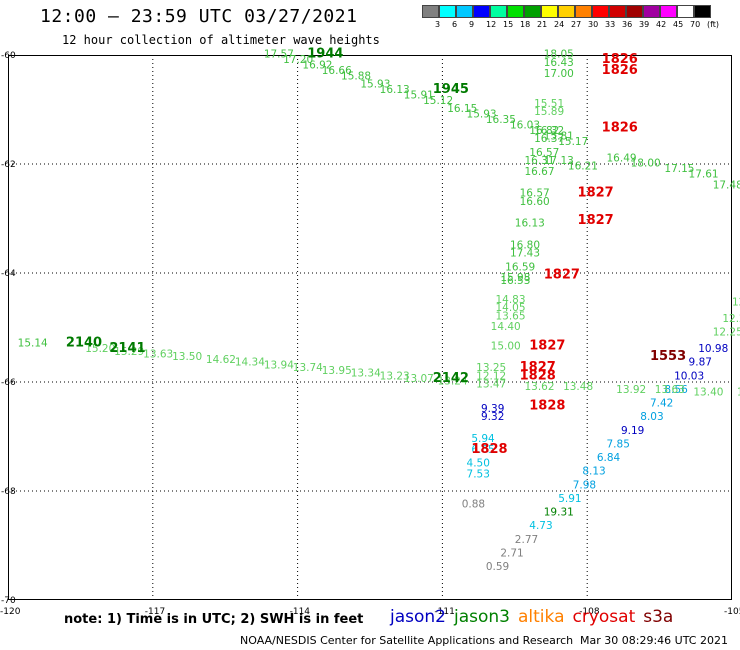 This screenshot has width=740, height=650. What do you see at coordinates (704, 175) in the screenshot?
I see `wave-height-value: 17.61` at bounding box center [704, 175].